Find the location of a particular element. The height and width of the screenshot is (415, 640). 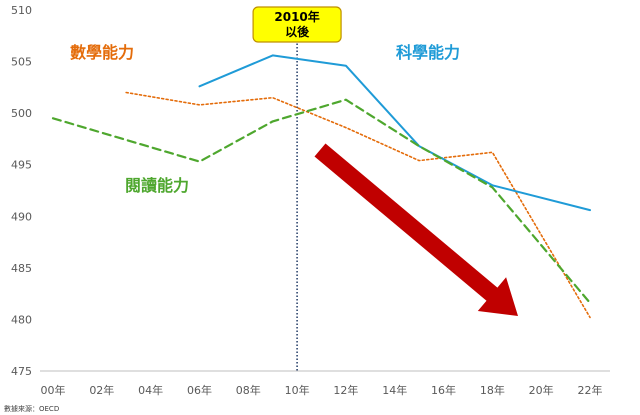

source-label: 數據來源：OECD is located at coordinates (31, 408).